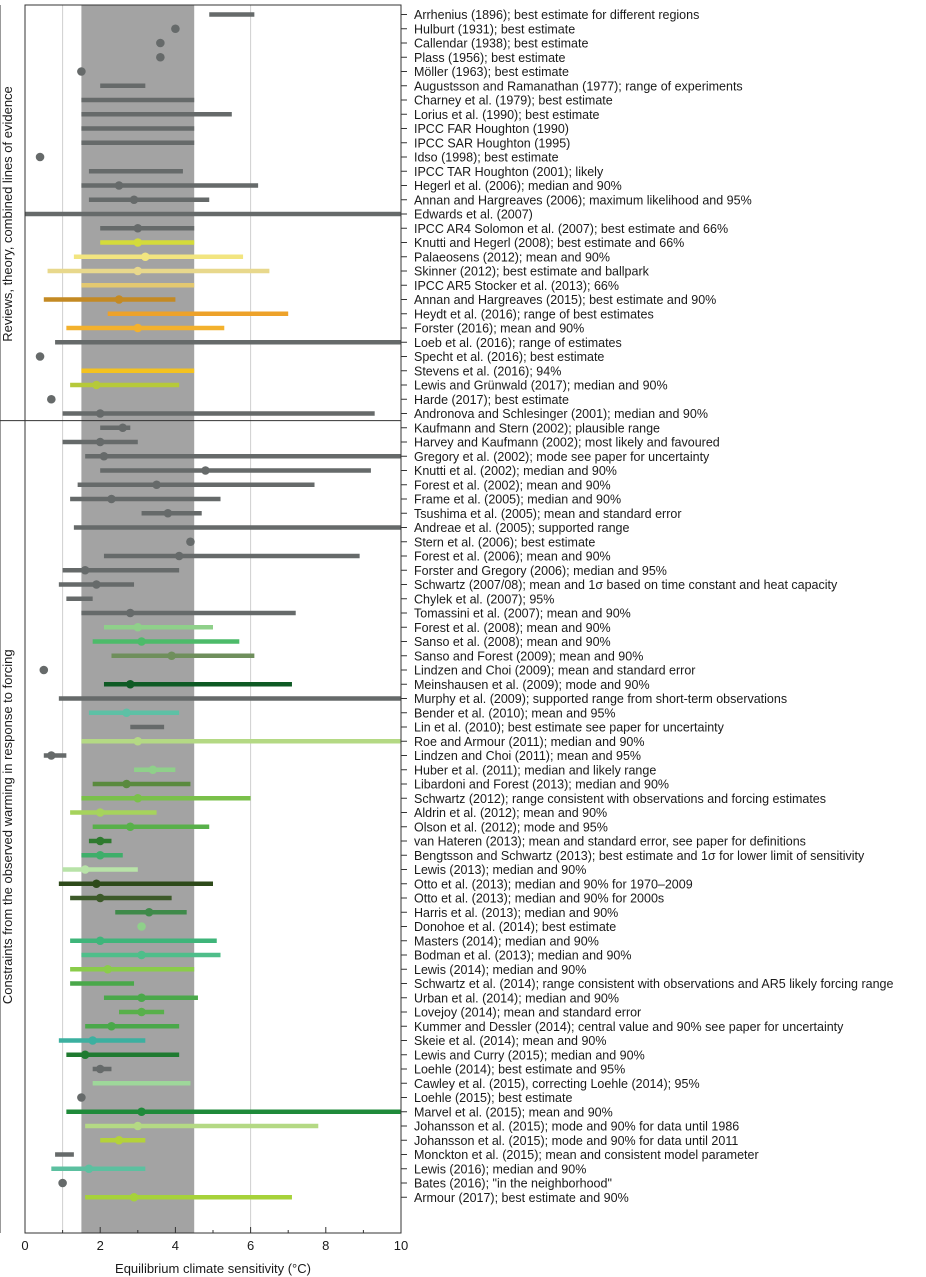 This screenshot has height=1277, width=926. I want to click on study-label: Forster (2016); mean and 90%, so click(499, 329).